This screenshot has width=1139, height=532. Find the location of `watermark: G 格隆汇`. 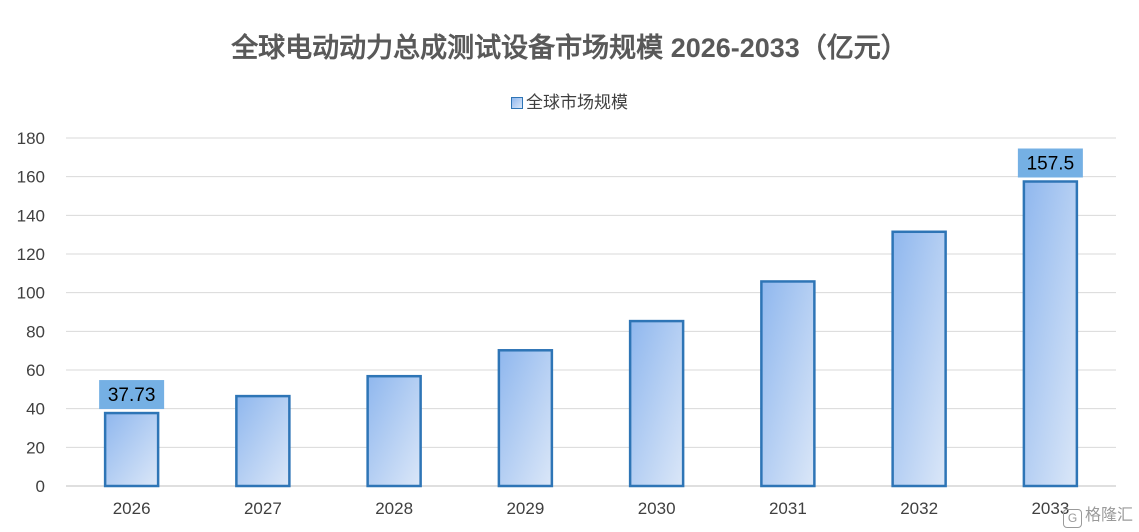

watermark: G 格隆汇 is located at coordinates (1097, 514).